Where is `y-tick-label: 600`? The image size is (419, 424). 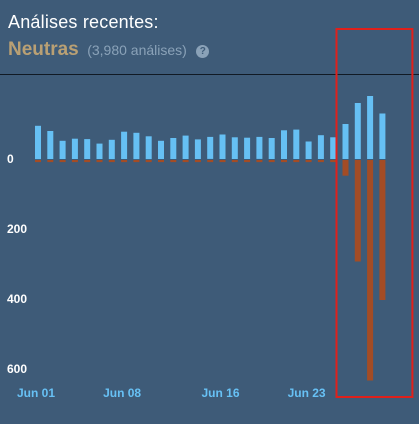
y-tick-label: 600 is located at coordinates (17, 369).